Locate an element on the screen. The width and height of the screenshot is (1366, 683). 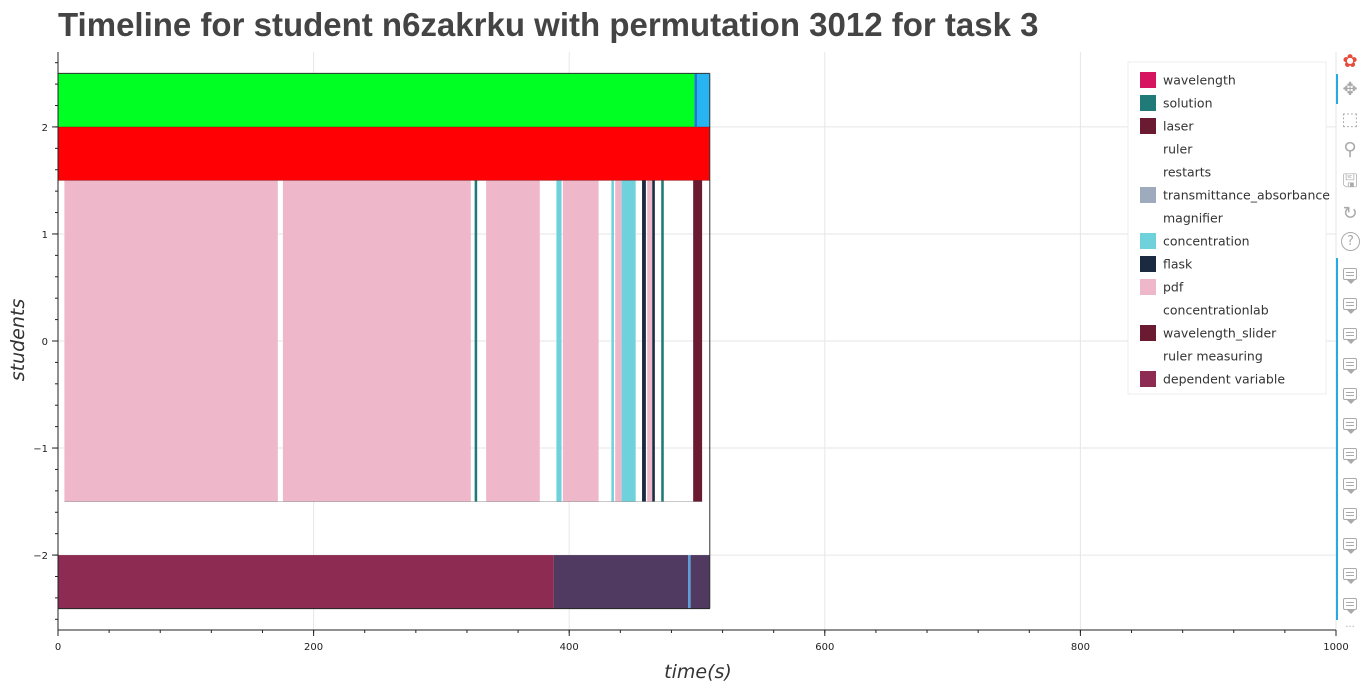
legend-label: concentration is located at coordinates (1206, 241).